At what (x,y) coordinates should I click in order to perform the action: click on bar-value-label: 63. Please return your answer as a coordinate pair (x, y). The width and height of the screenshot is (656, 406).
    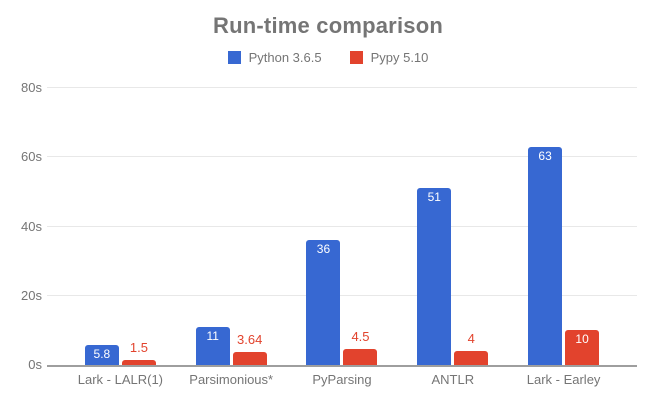
    Looking at the image, I should click on (545, 155).